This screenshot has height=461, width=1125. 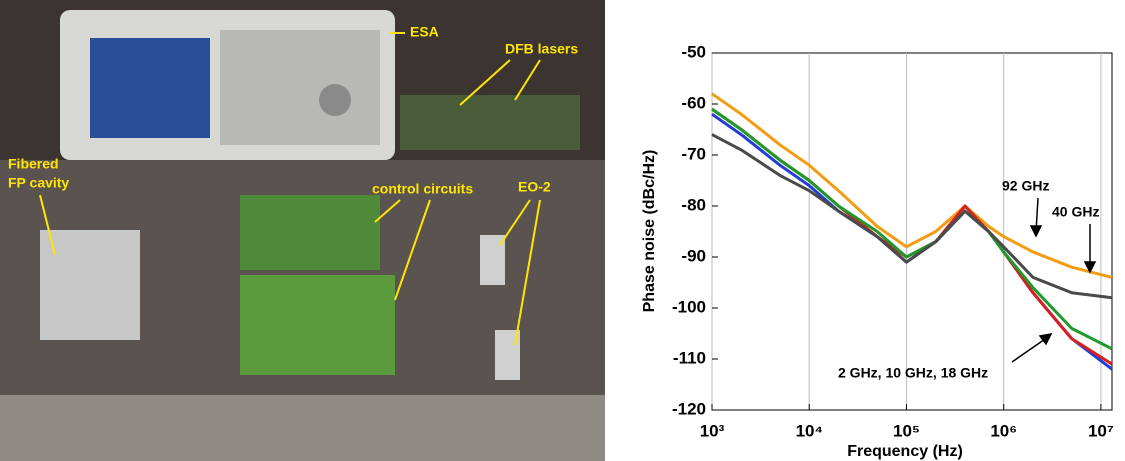 I want to click on annotation: 2 GHz, 10 GHz, 18 GHz, so click(x=913, y=373).